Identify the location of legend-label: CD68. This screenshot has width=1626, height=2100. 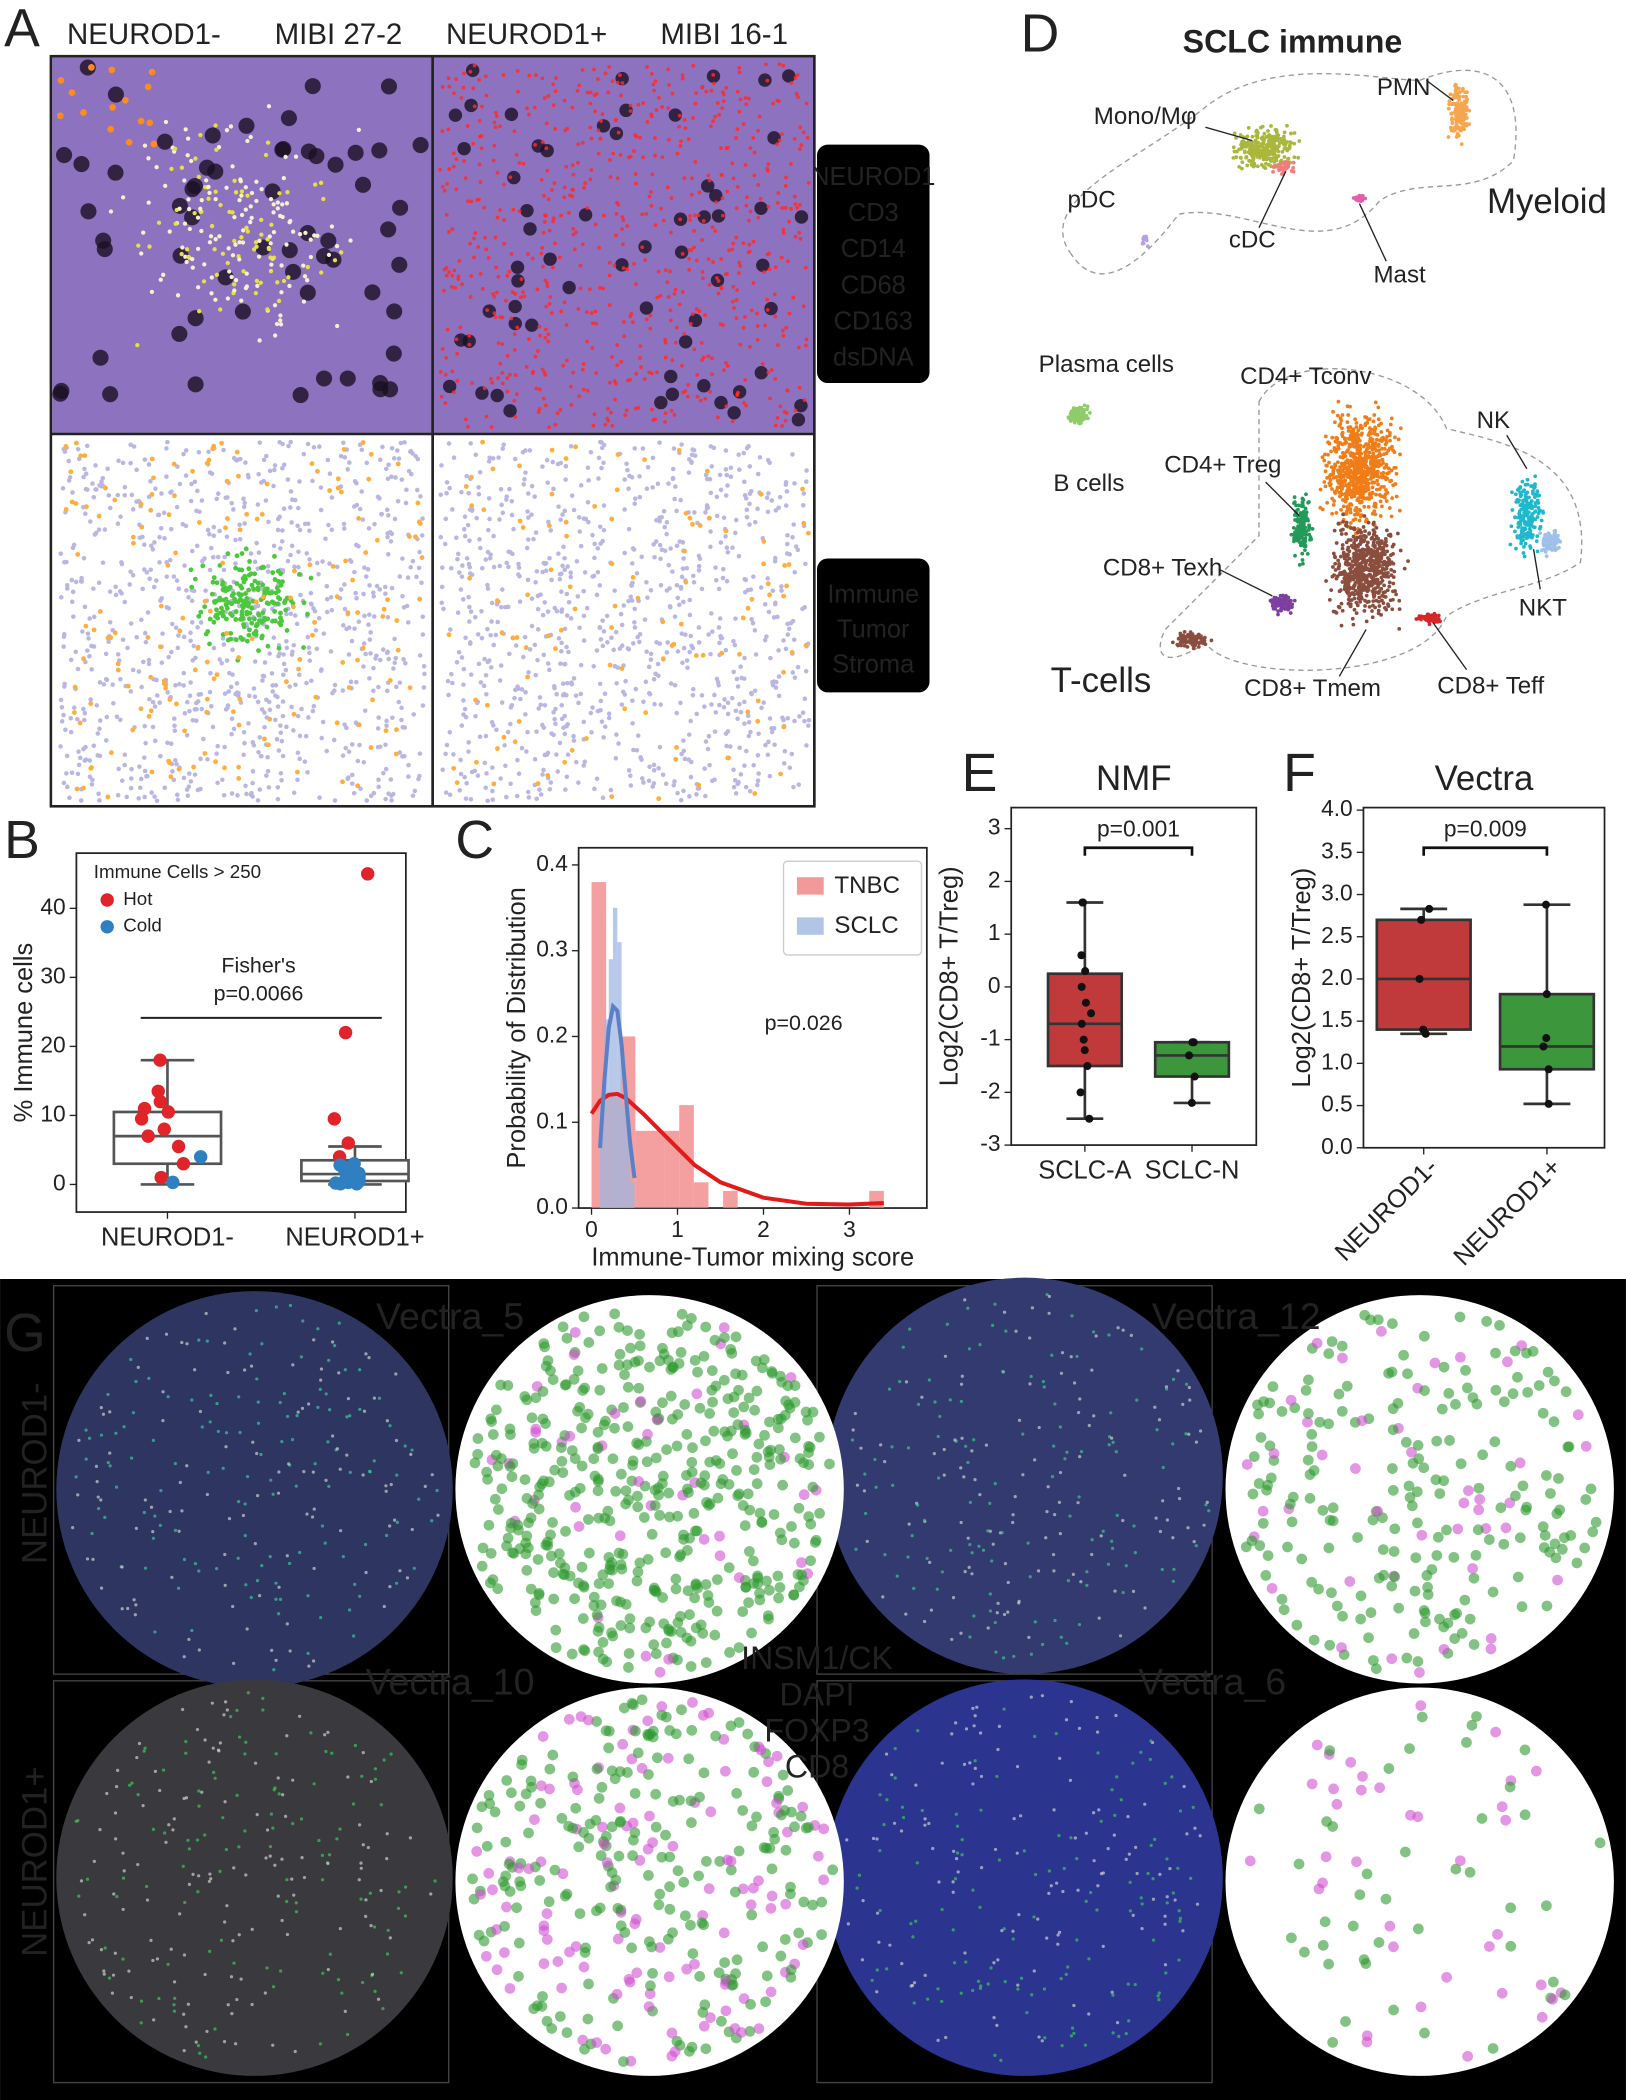
(873, 285).